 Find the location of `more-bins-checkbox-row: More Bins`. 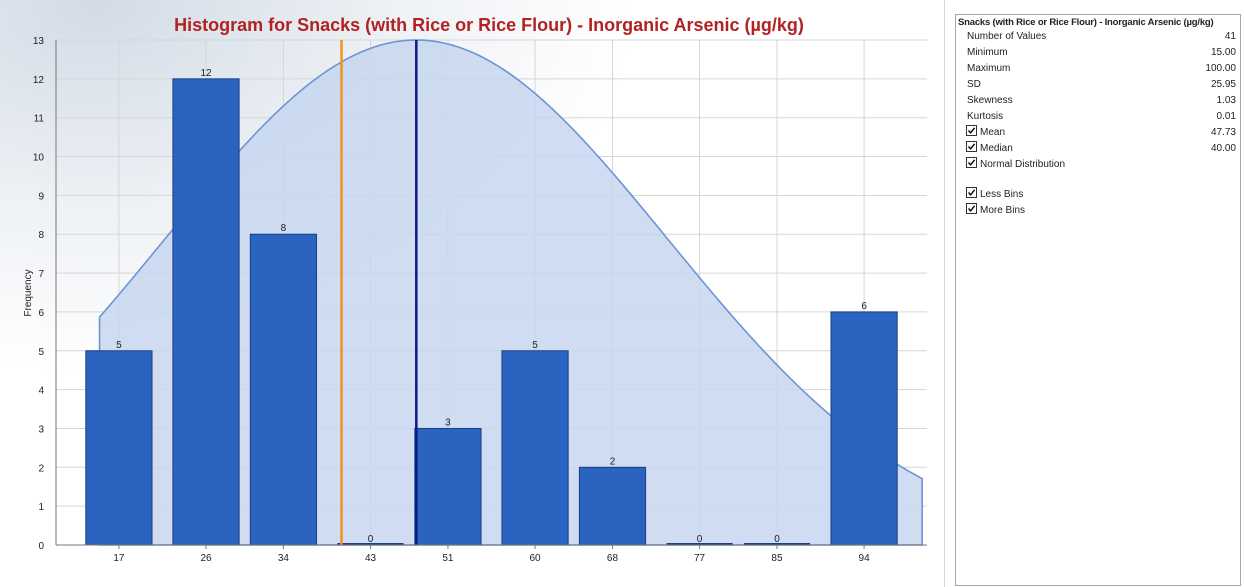

more-bins-checkbox-row: More Bins is located at coordinates (1098, 211).